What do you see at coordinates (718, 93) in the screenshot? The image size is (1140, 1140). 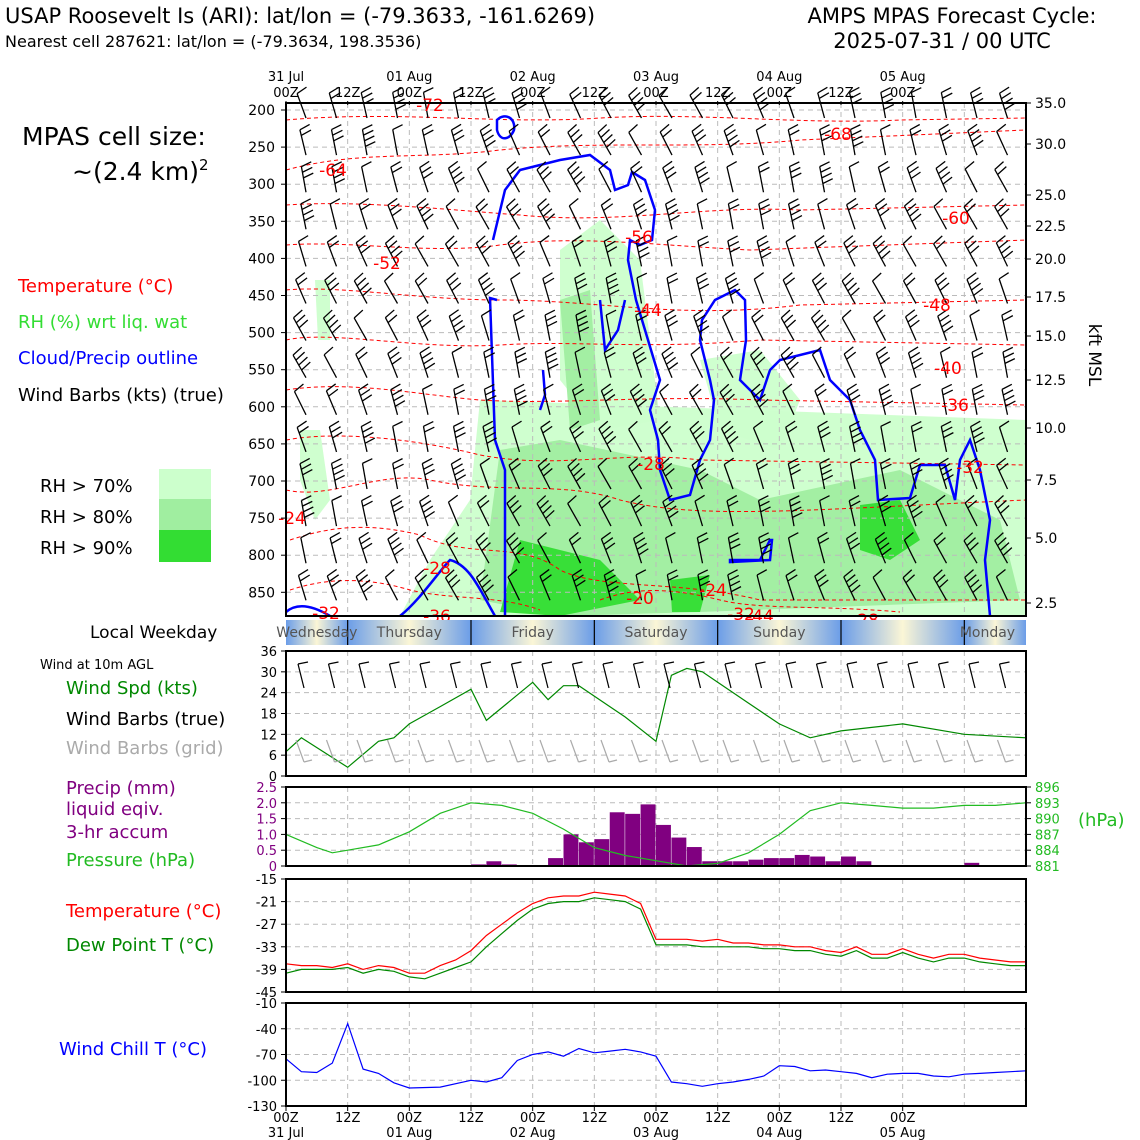 I see `top-hour-label: 12Z` at bounding box center [718, 93].